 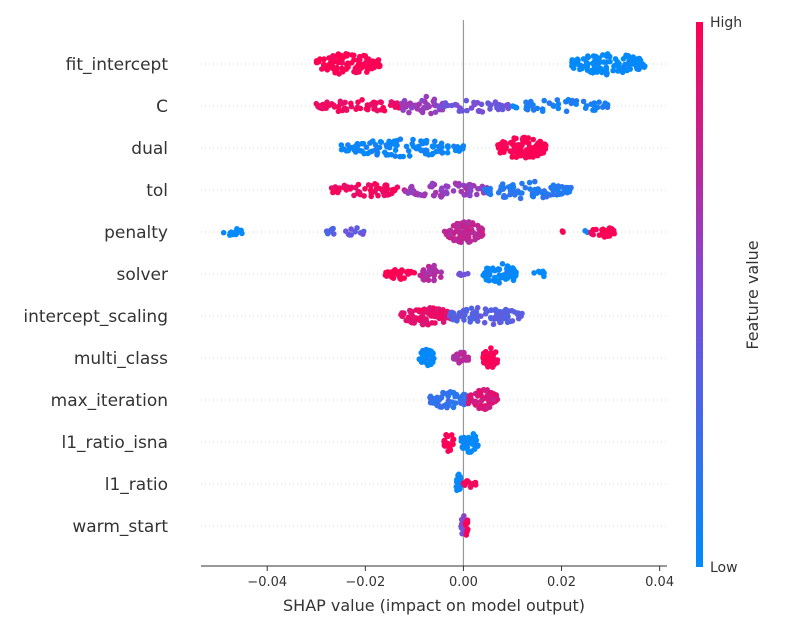 I want to click on point-multi_class, so click(x=432, y=353).